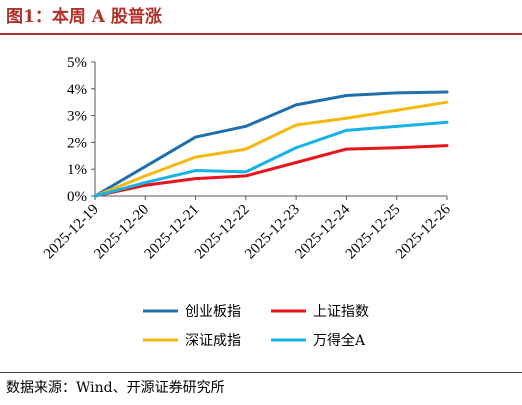 This screenshot has width=522, height=405. I want to click on title-divider, so click(261, 34).